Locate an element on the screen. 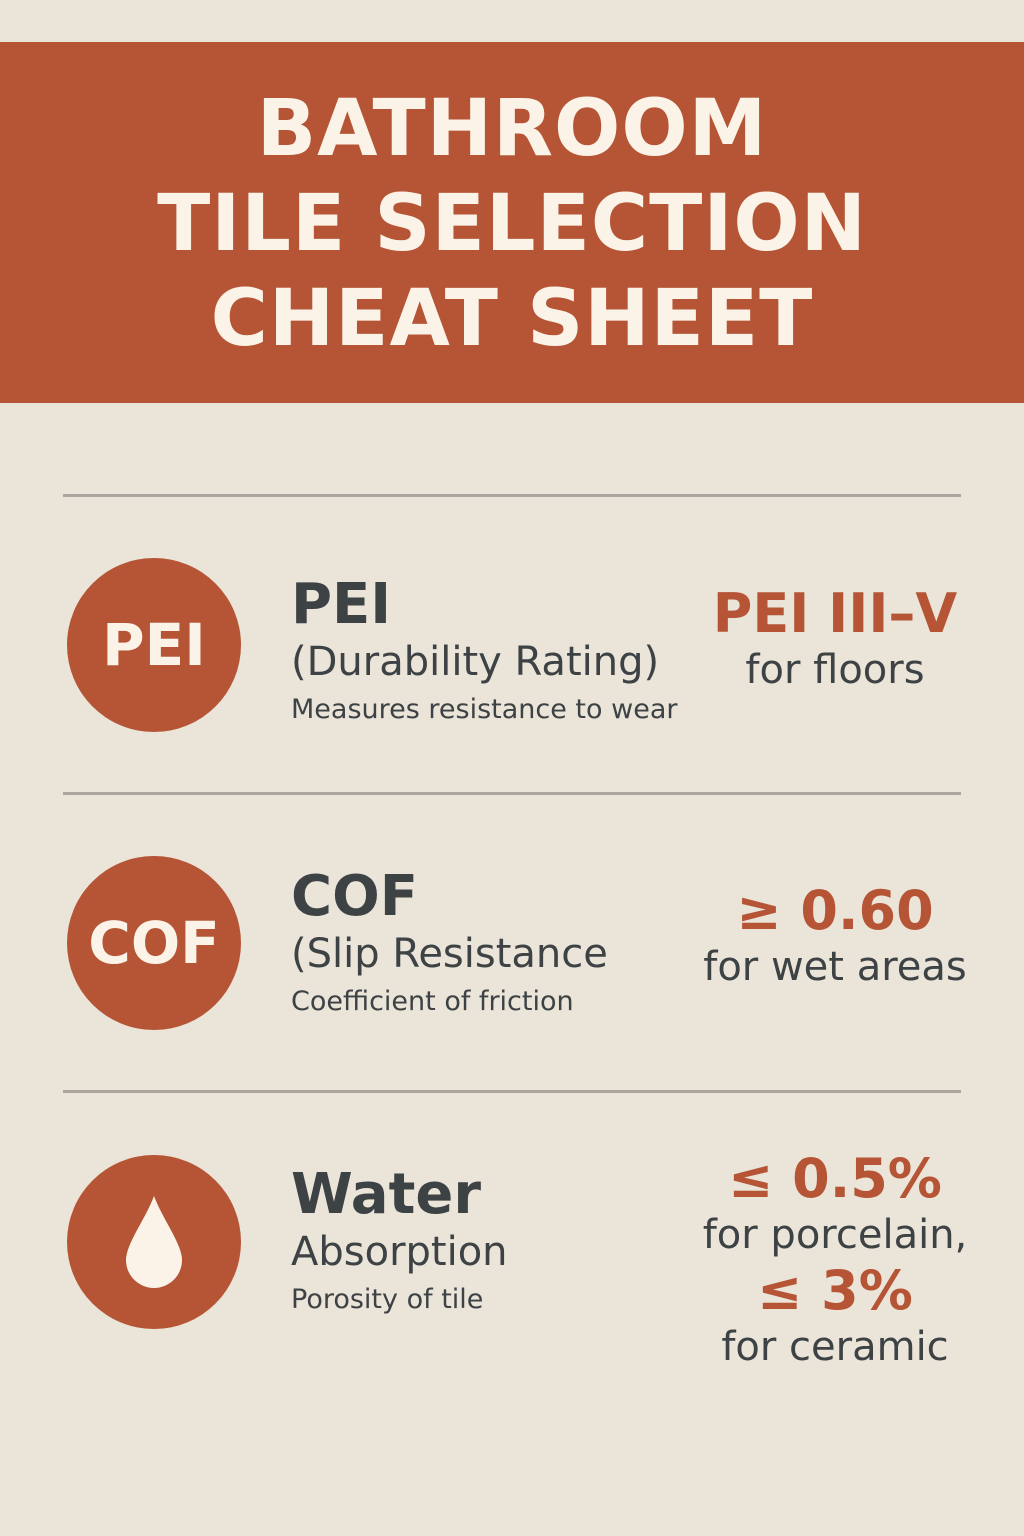 The height and width of the screenshot is (1536, 1024). pei-badge-icon: PEI is located at coordinates (154, 645).